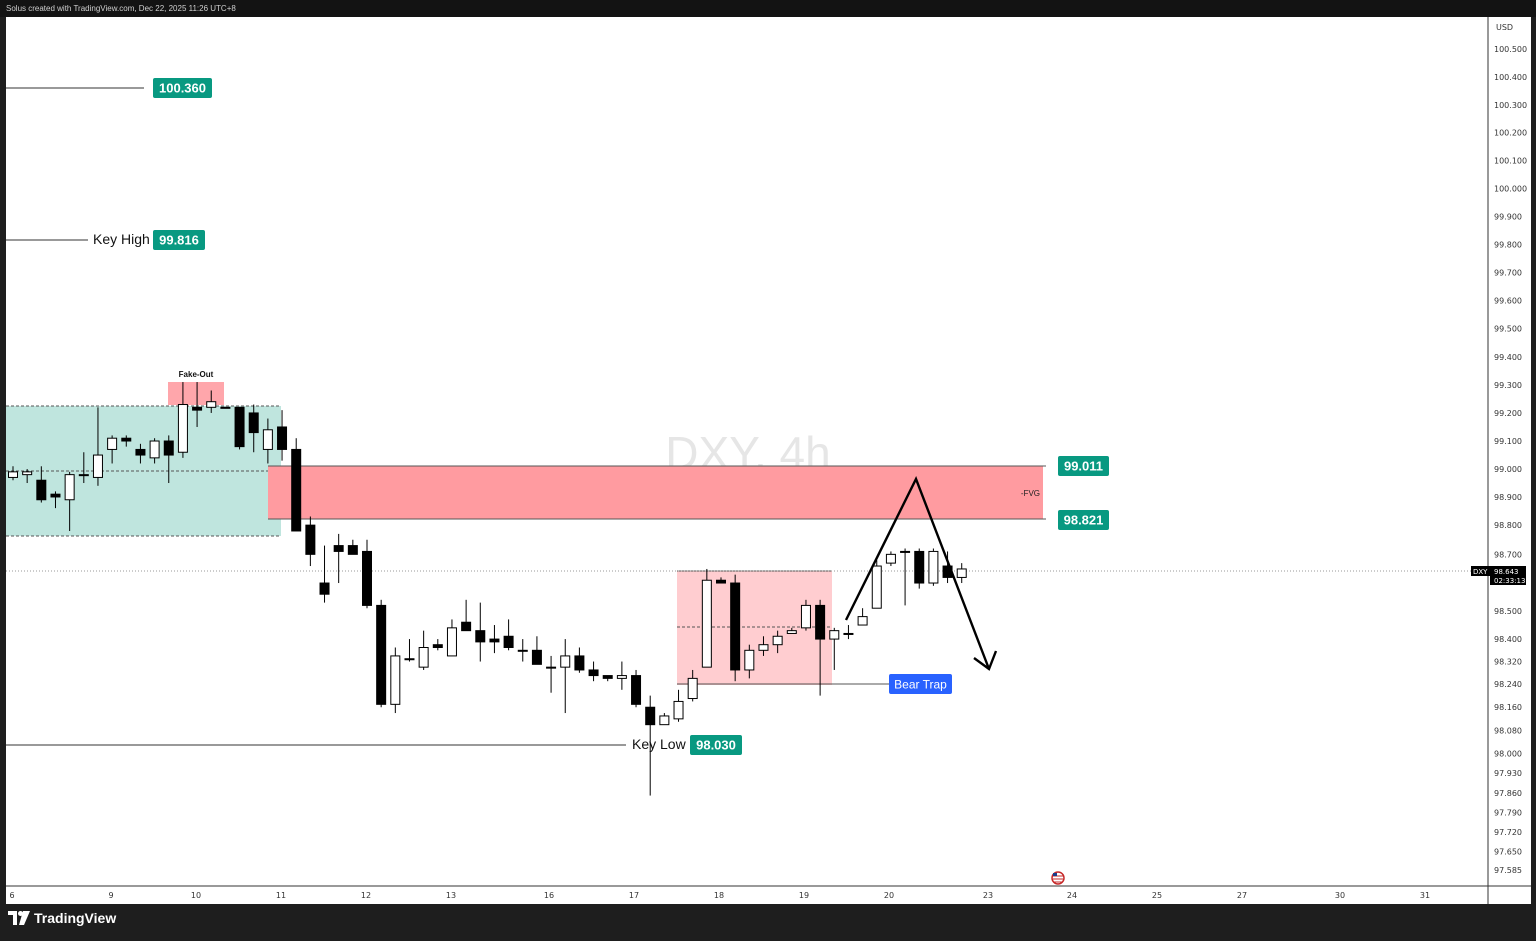 The height and width of the screenshot is (941, 1536). I want to click on time-axis-tick: 31, so click(1425, 895).